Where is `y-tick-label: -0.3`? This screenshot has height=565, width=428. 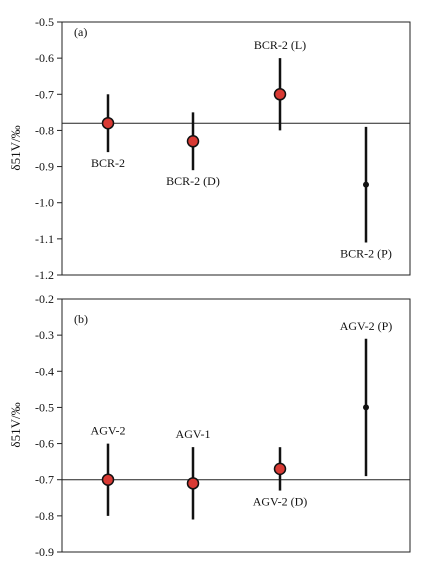
y-tick-label: -0.3 is located at coordinates (44, 335).